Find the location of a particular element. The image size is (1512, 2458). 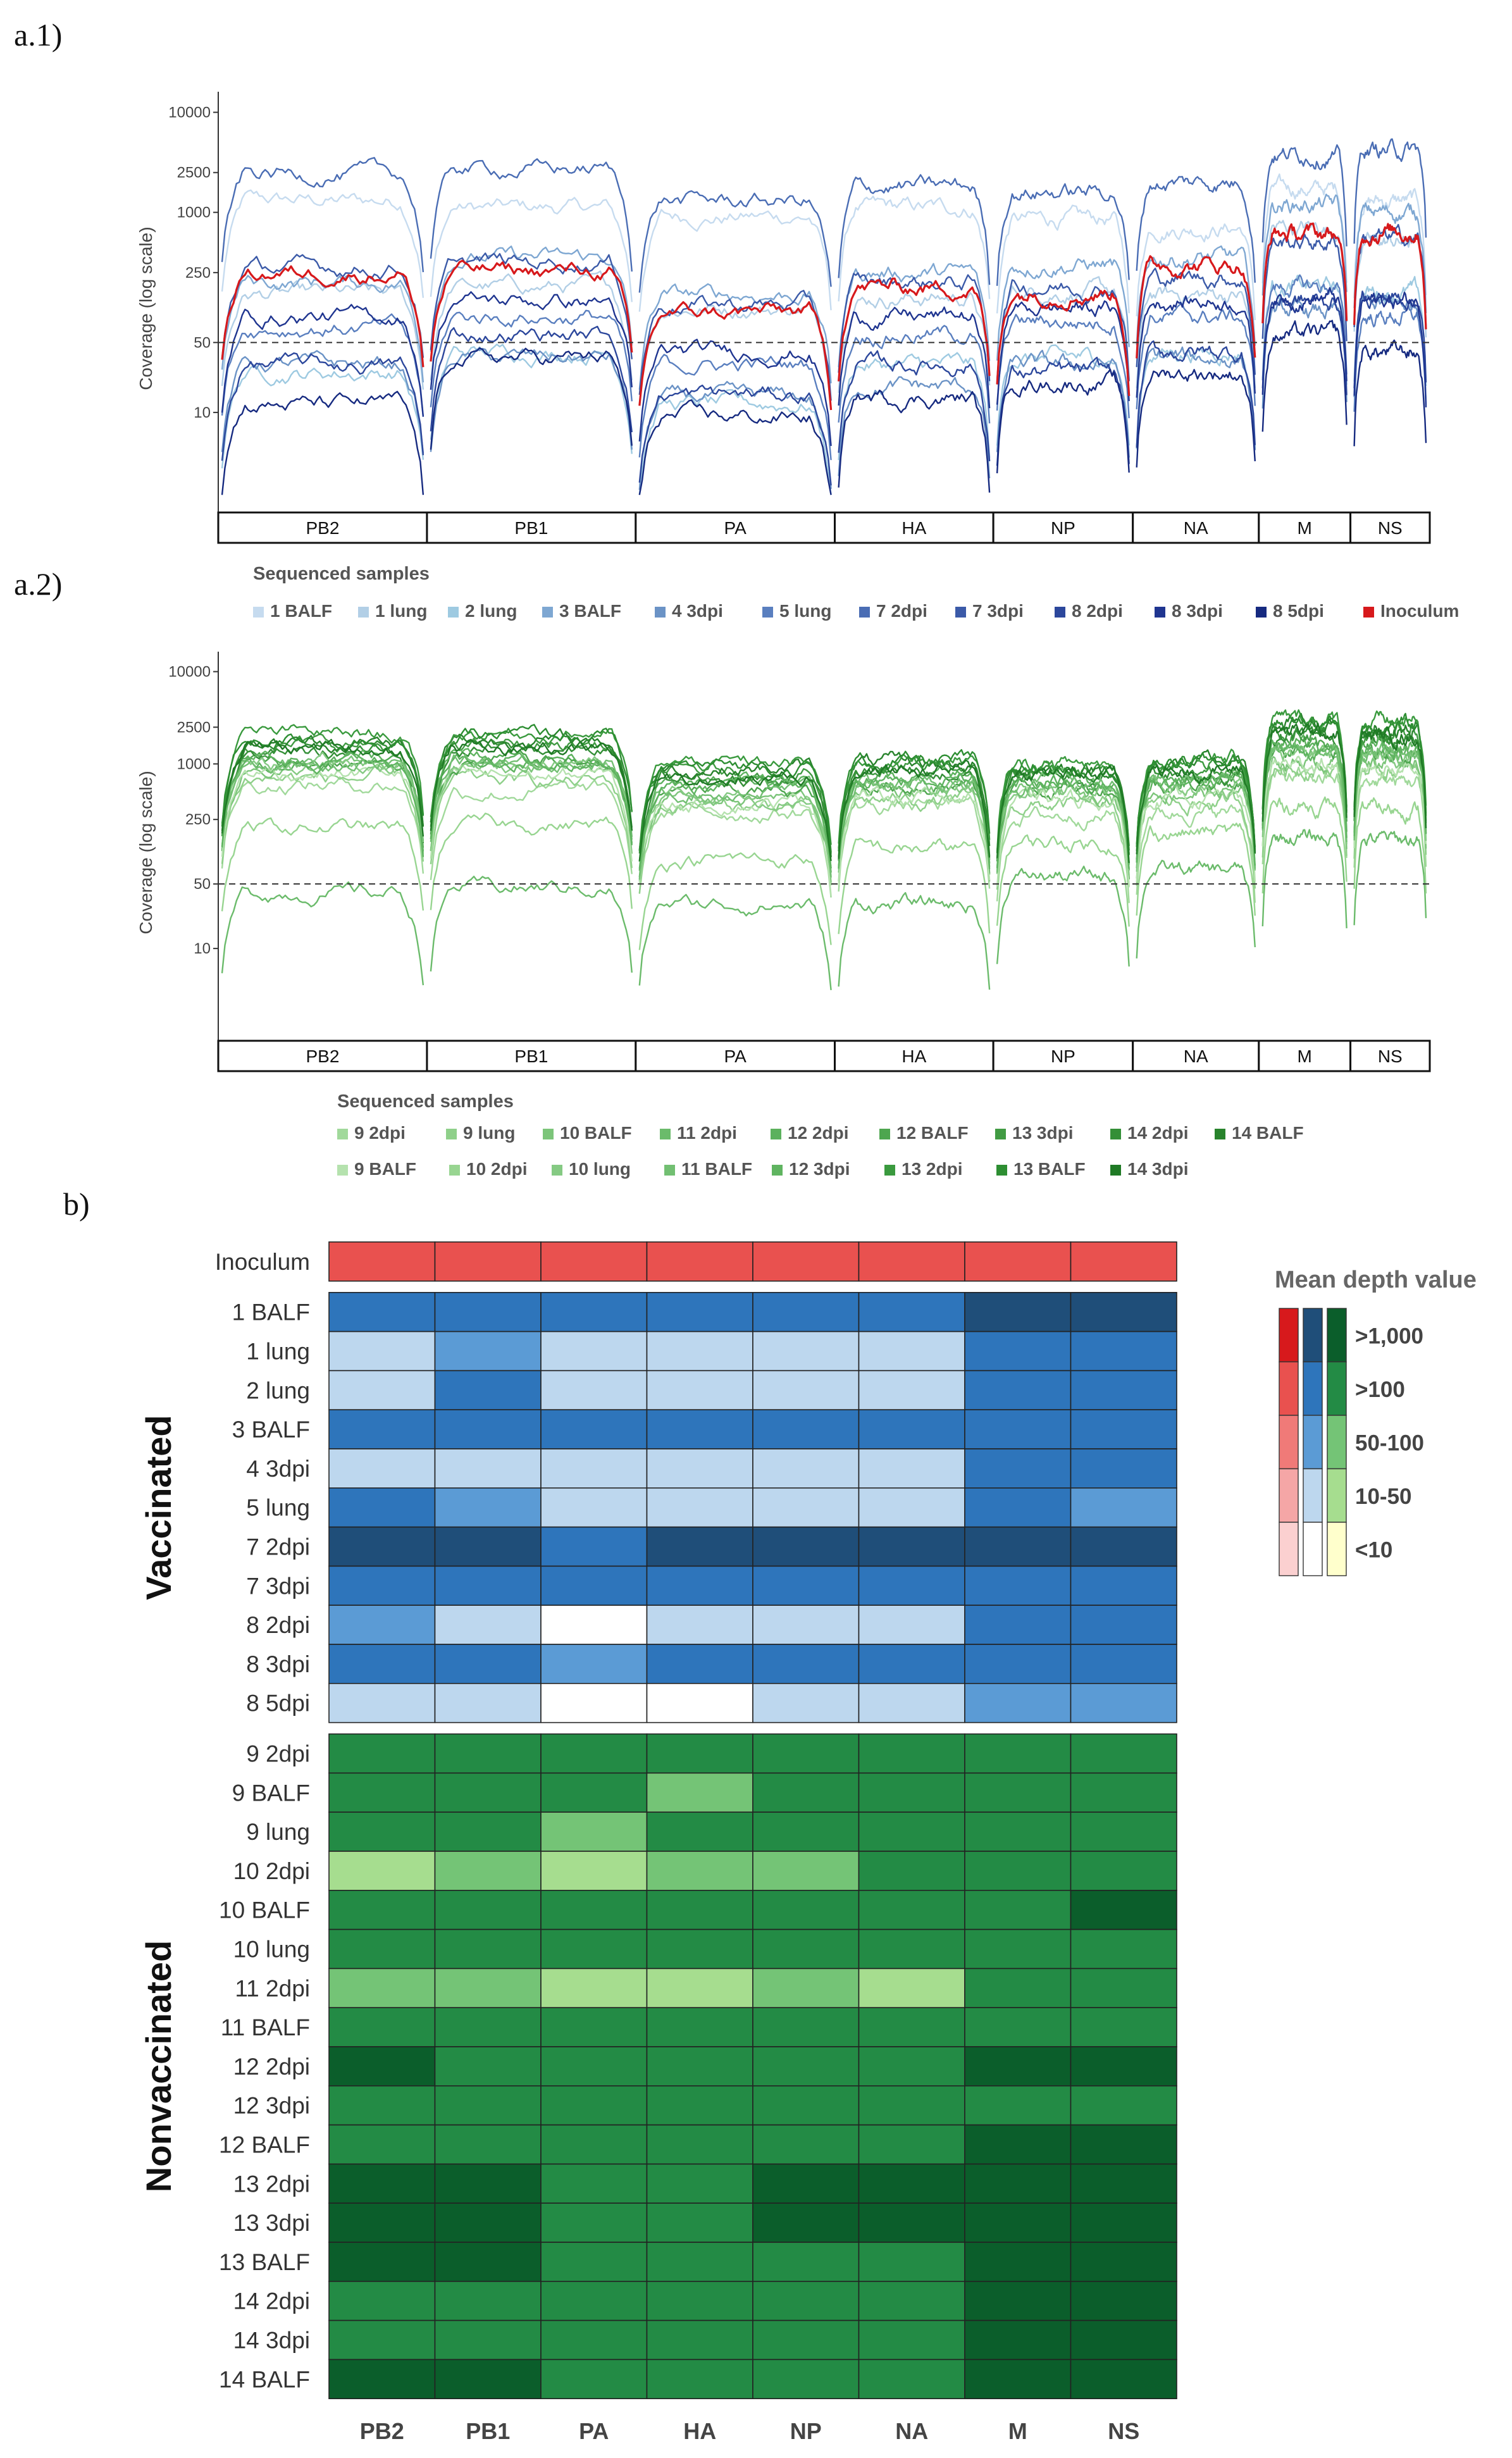

panel-label: b) is located at coordinates (77, 1204).